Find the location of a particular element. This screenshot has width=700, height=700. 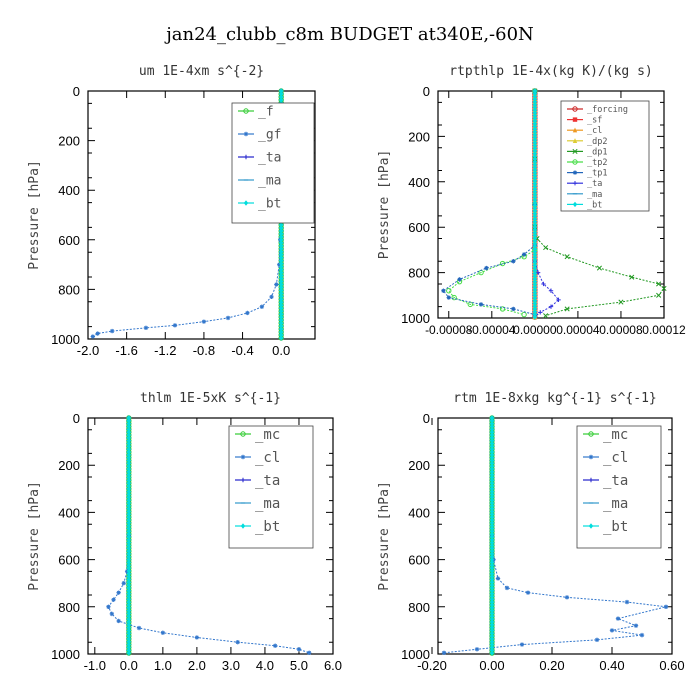

legend: _mc _cl _ta _ma _bt is located at coordinates (619, 487).